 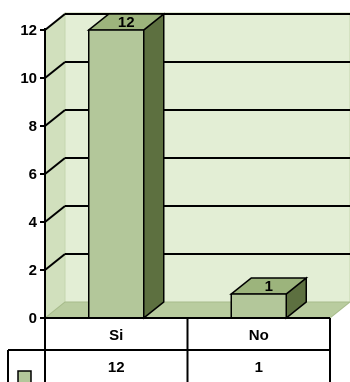 What do you see at coordinates (126, 22) in the screenshot?
I see `data-label: 12` at bounding box center [126, 22].